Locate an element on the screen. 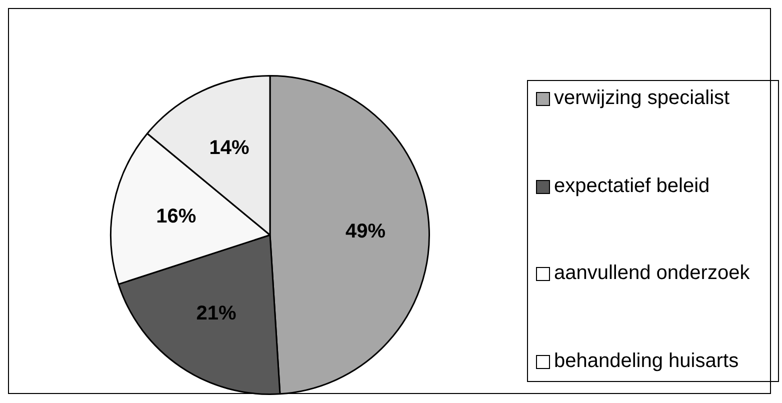 This screenshot has height=403, width=782. data-label: 49% is located at coordinates (365, 231).